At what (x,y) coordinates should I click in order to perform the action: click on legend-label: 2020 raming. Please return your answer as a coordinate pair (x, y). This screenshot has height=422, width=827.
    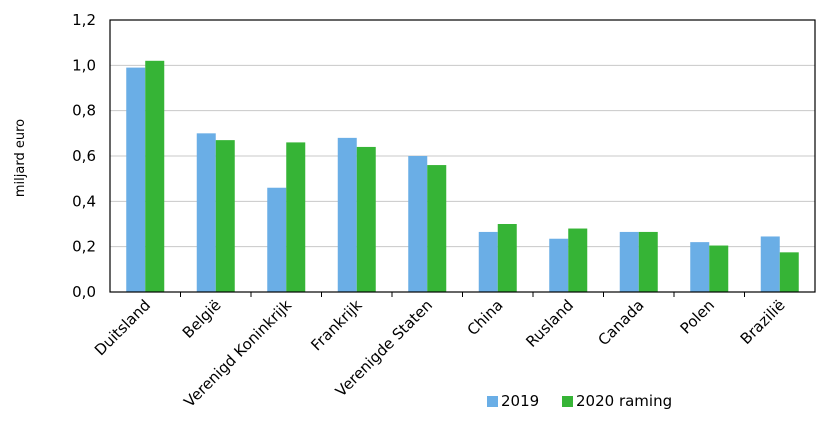
    Looking at the image, I should click on (624, 401).